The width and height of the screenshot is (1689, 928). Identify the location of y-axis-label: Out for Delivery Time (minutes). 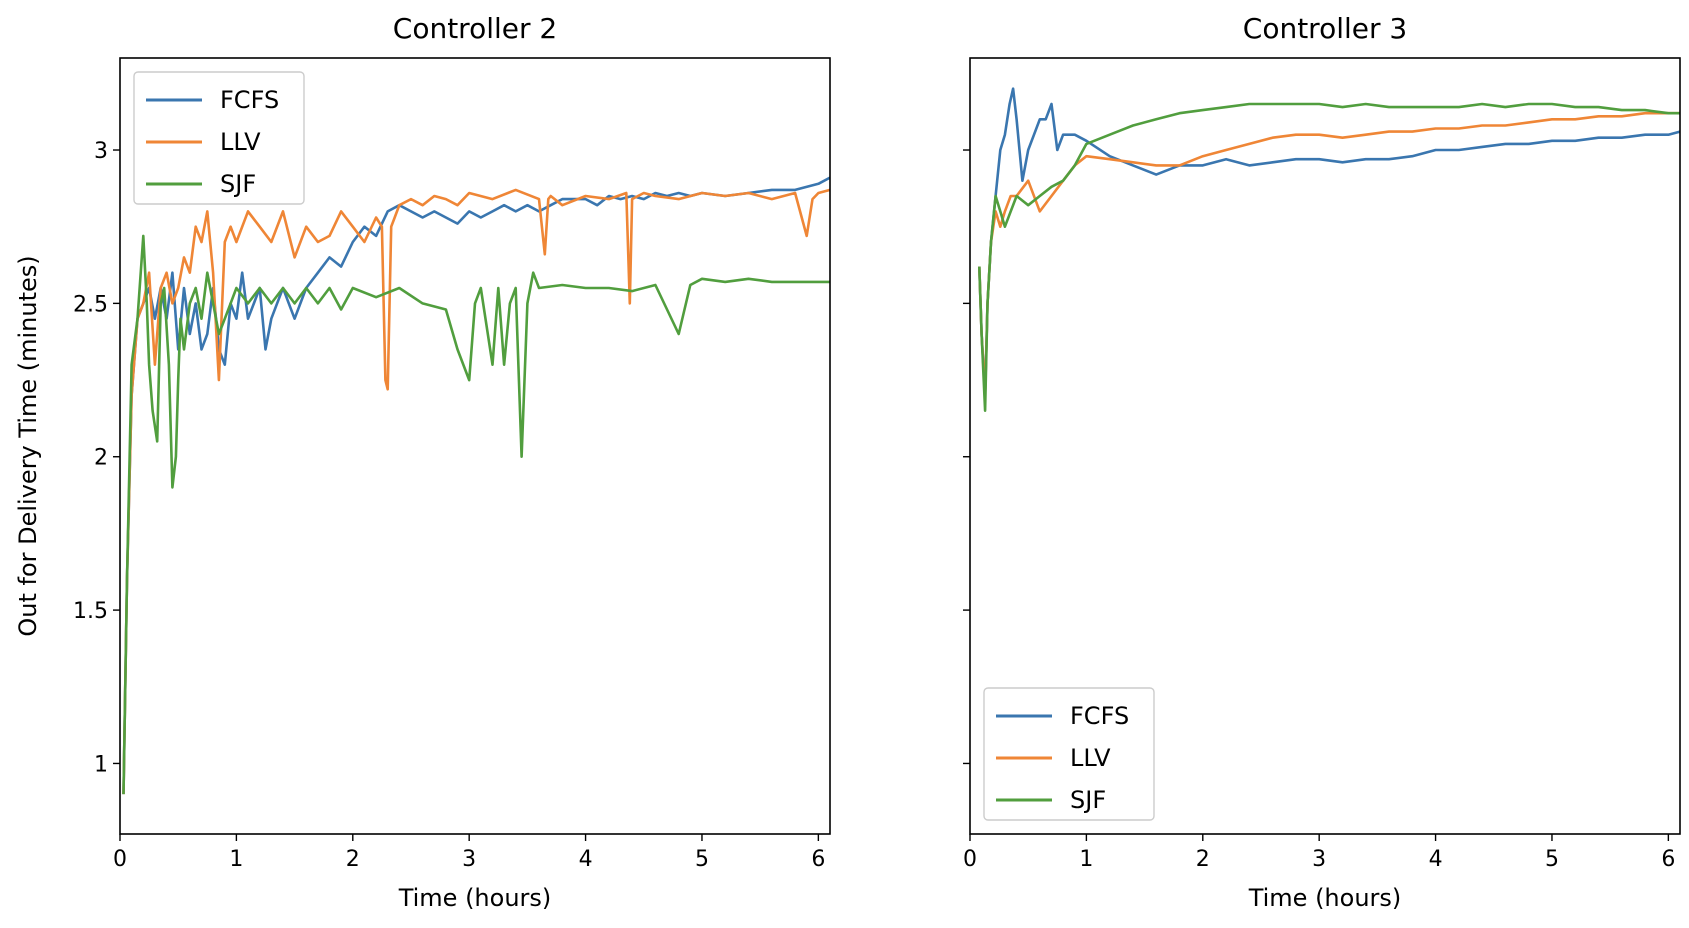
(28, 445).